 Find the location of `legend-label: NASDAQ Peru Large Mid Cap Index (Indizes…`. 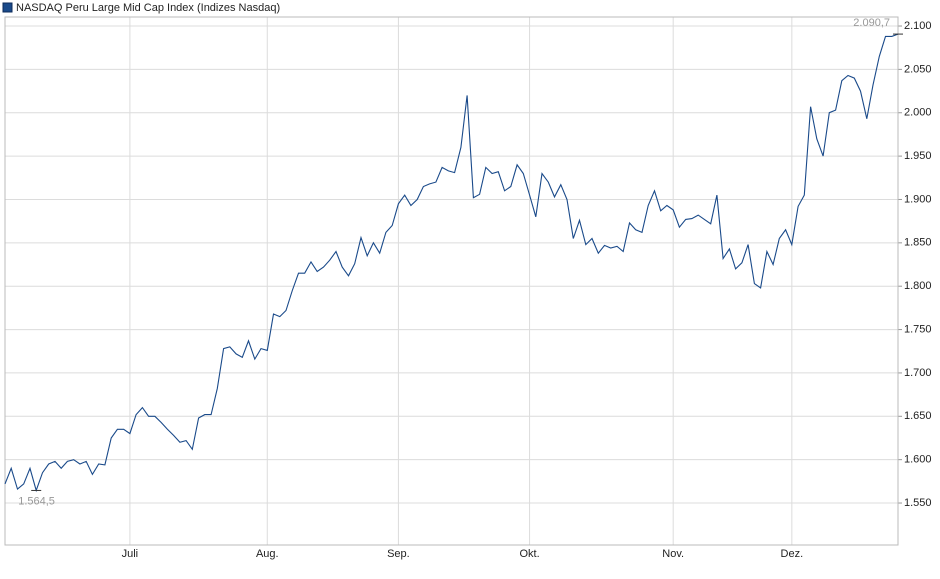

legend-label: NASDAQ Peru Large Mid Cap Index (Indizes… is located at coordinates (148, 8).